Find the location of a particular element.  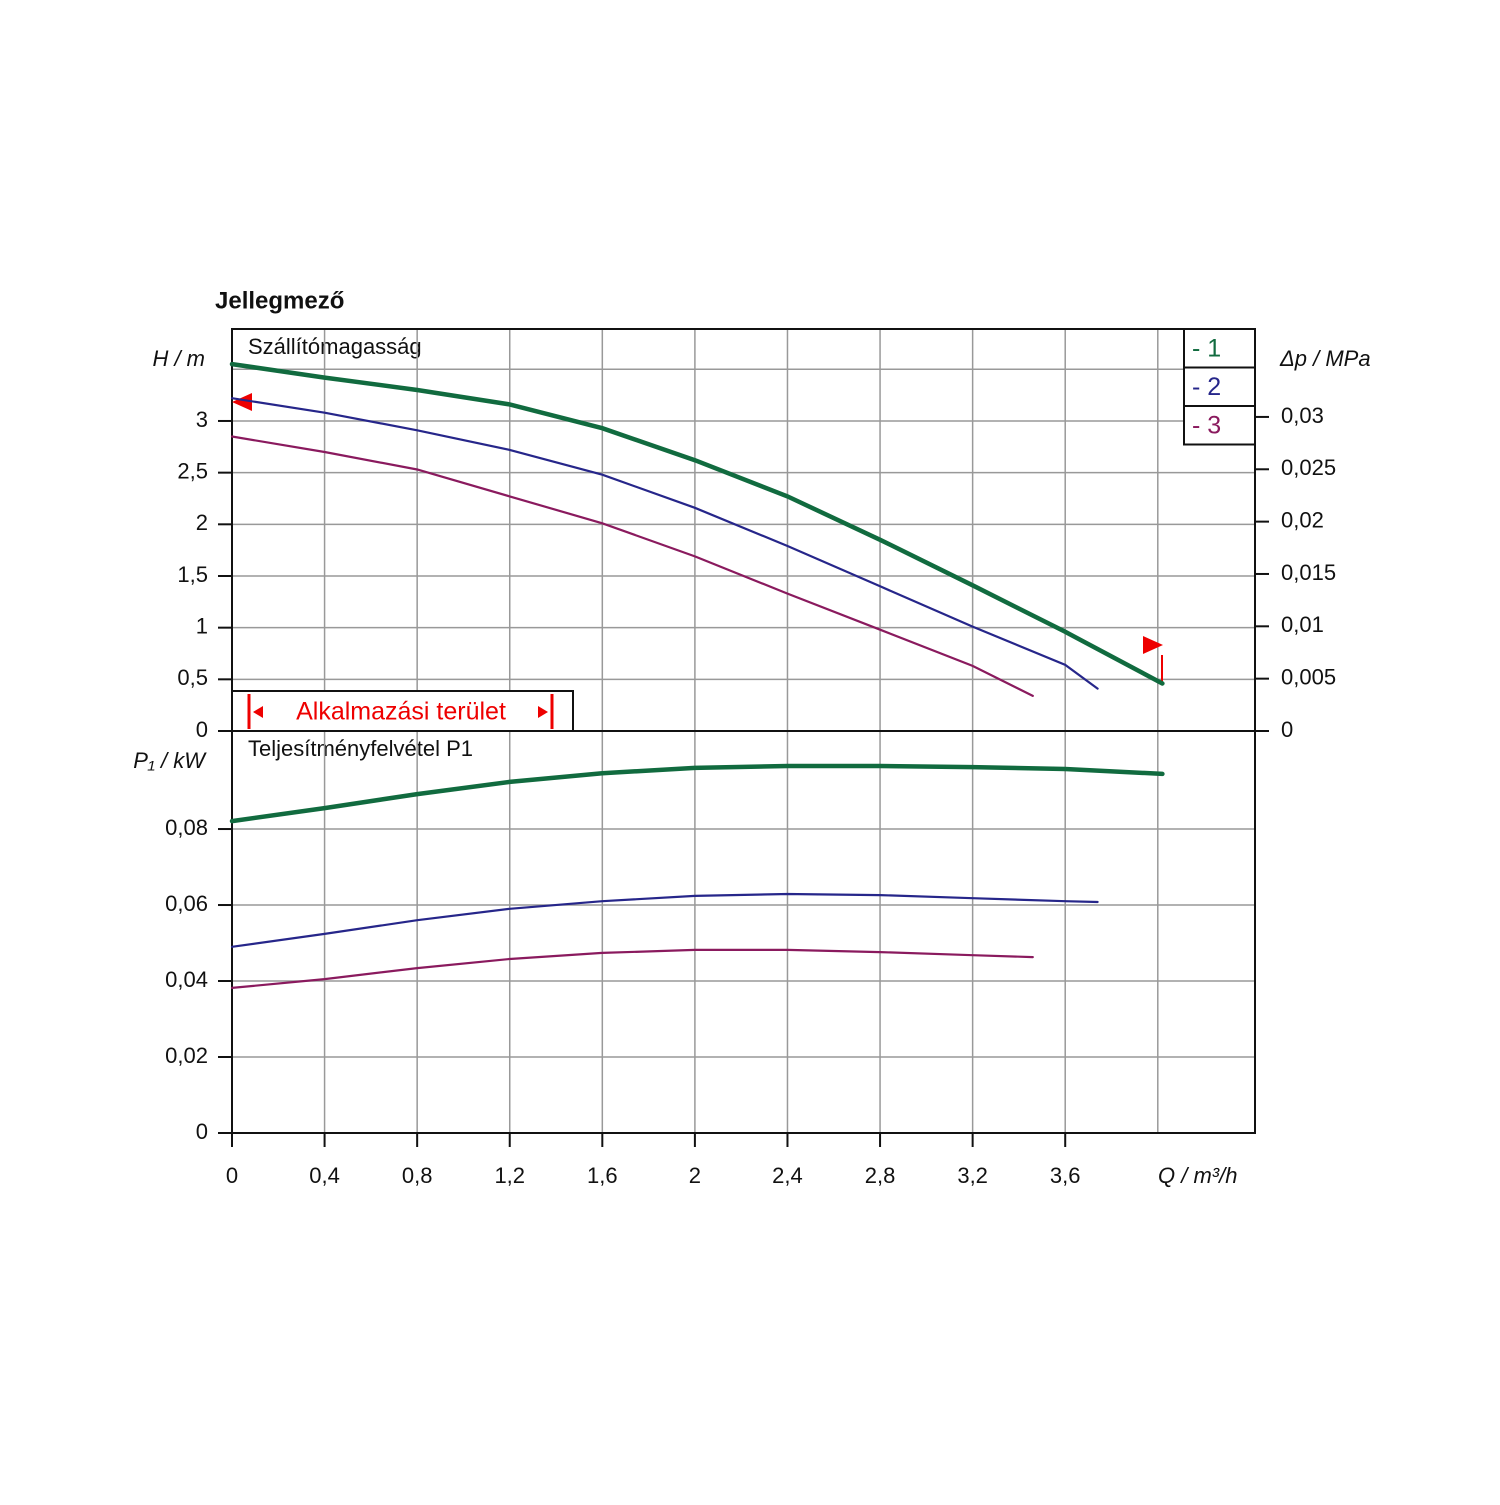

panel-label: Teljesítményfelvétel P1 is located at coordinates (360, 748).